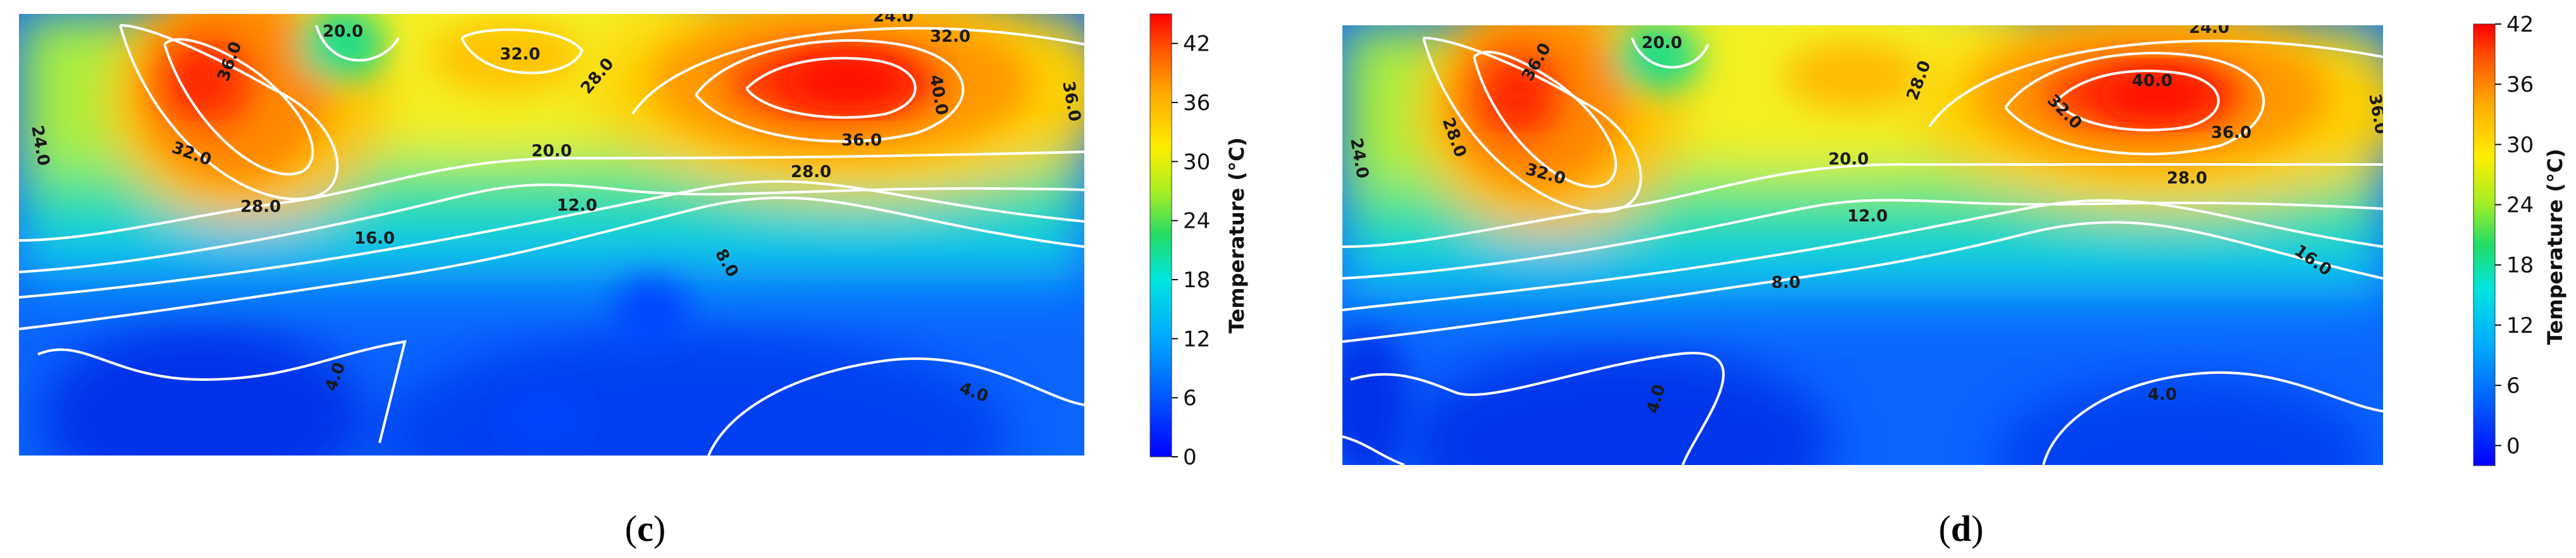  What do you see at coordinates (2555, 247) in the screenshot?
I see `colorbar-d-title: Temperature (°C)` at bounding box center [2555, 247].